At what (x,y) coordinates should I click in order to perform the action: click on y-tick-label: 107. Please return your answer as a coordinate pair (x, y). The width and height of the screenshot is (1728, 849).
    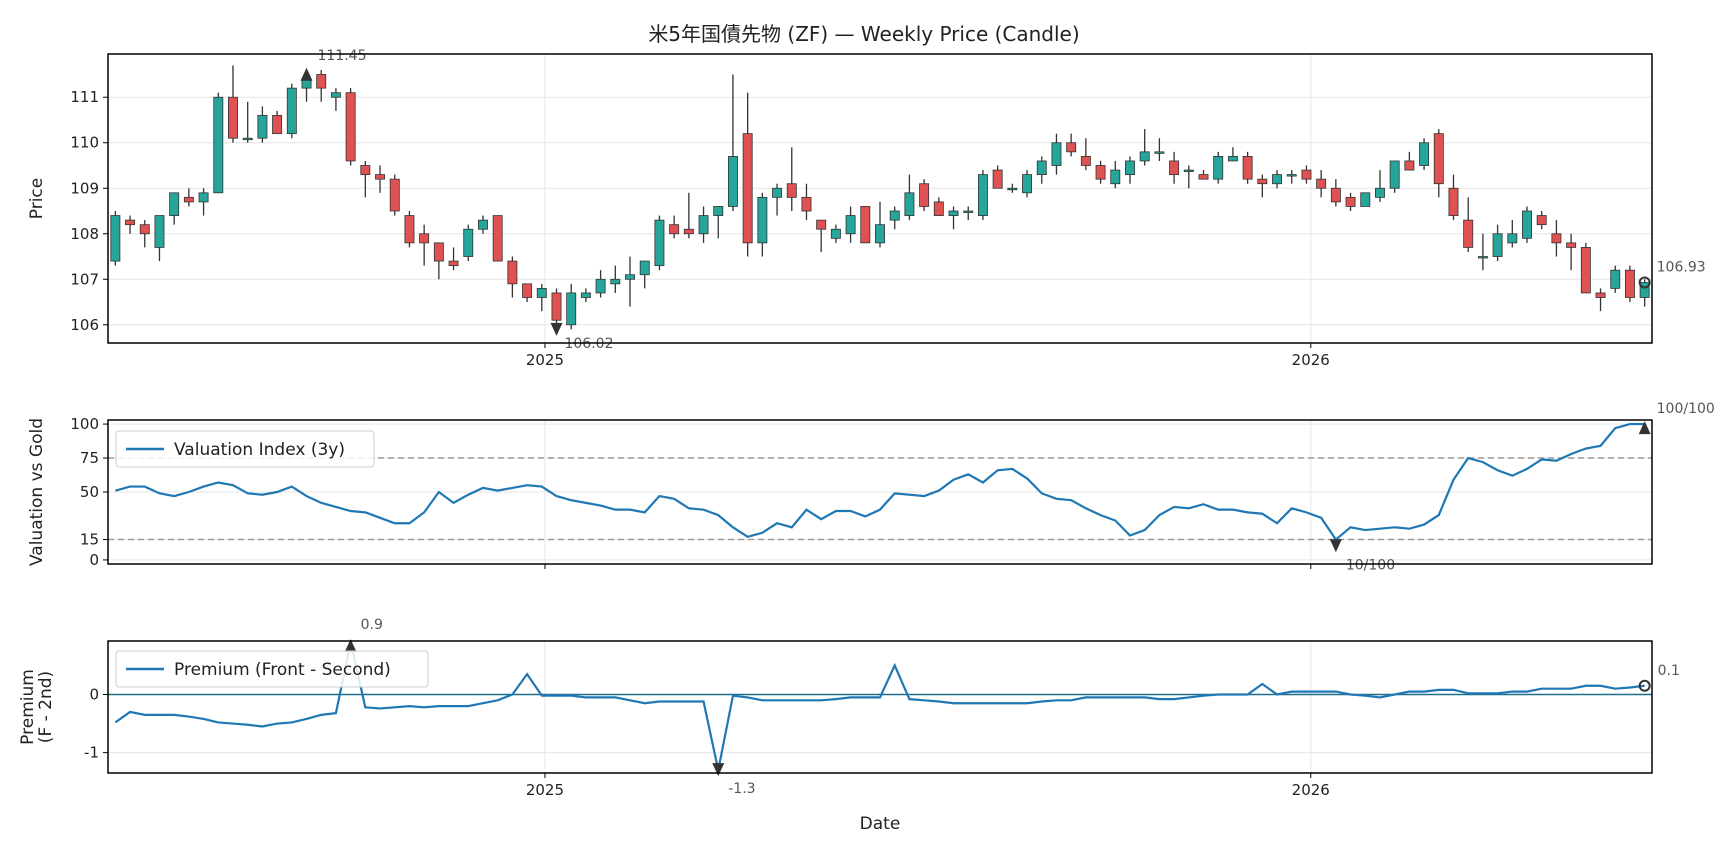
    Looking at the image, I should click on (84, 279).